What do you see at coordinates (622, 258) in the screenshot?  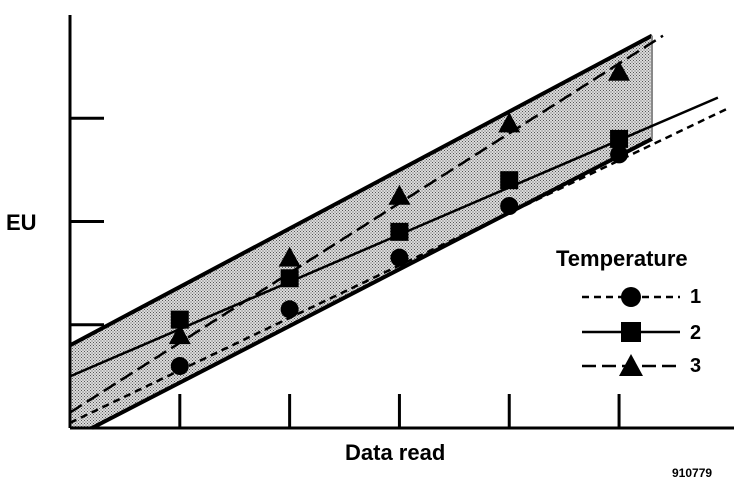 I see `legend-title: Temperature` at bounding box center [622, 258].